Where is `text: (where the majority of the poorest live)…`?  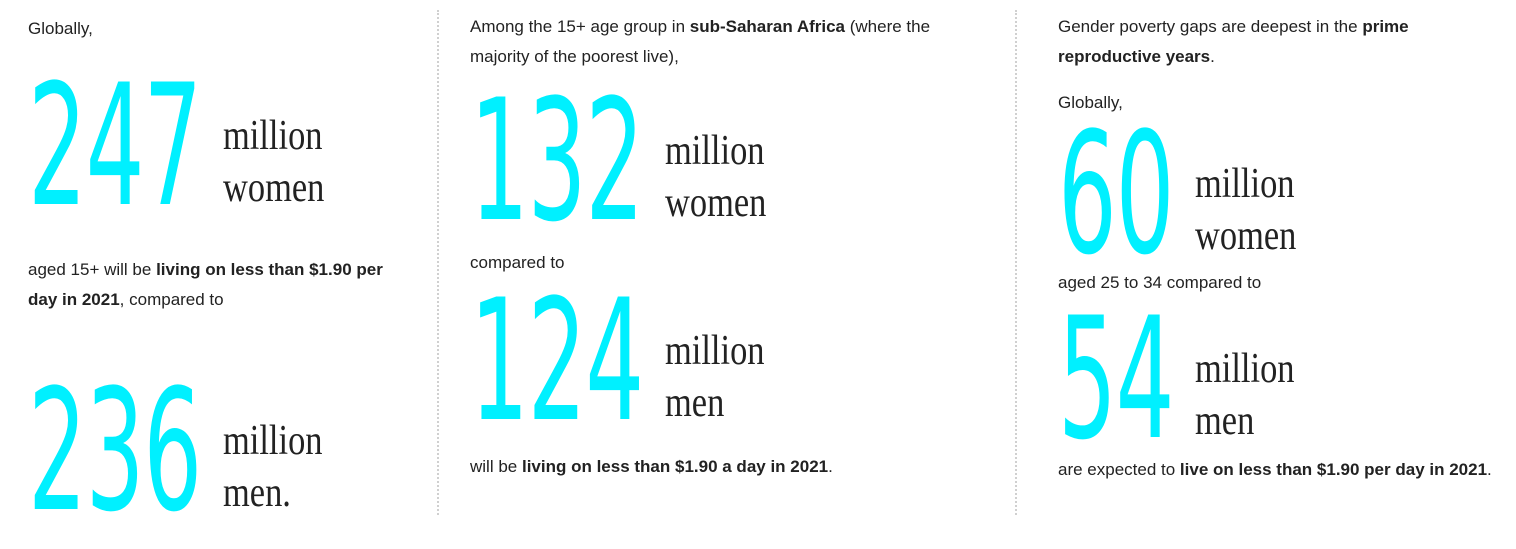
text: (where the majority of the poorest live)… is located at coordinates (700, 41).